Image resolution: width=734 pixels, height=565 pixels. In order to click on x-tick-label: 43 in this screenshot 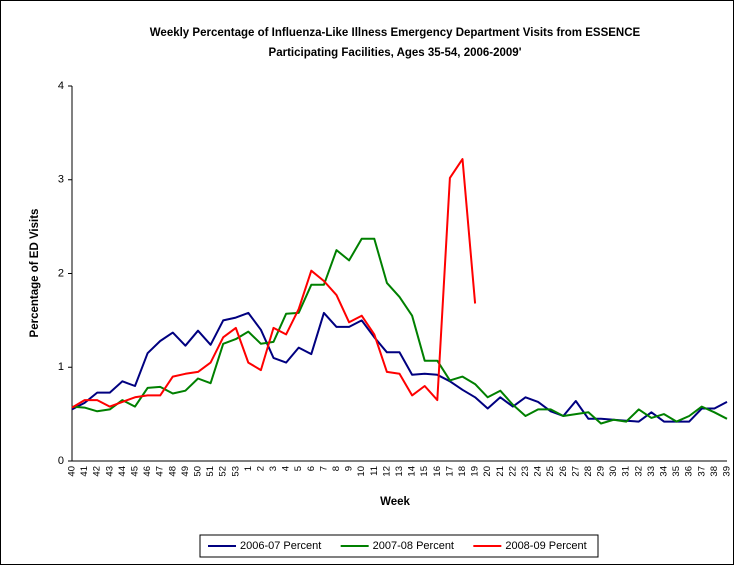, I will do `click(109, 471)`.